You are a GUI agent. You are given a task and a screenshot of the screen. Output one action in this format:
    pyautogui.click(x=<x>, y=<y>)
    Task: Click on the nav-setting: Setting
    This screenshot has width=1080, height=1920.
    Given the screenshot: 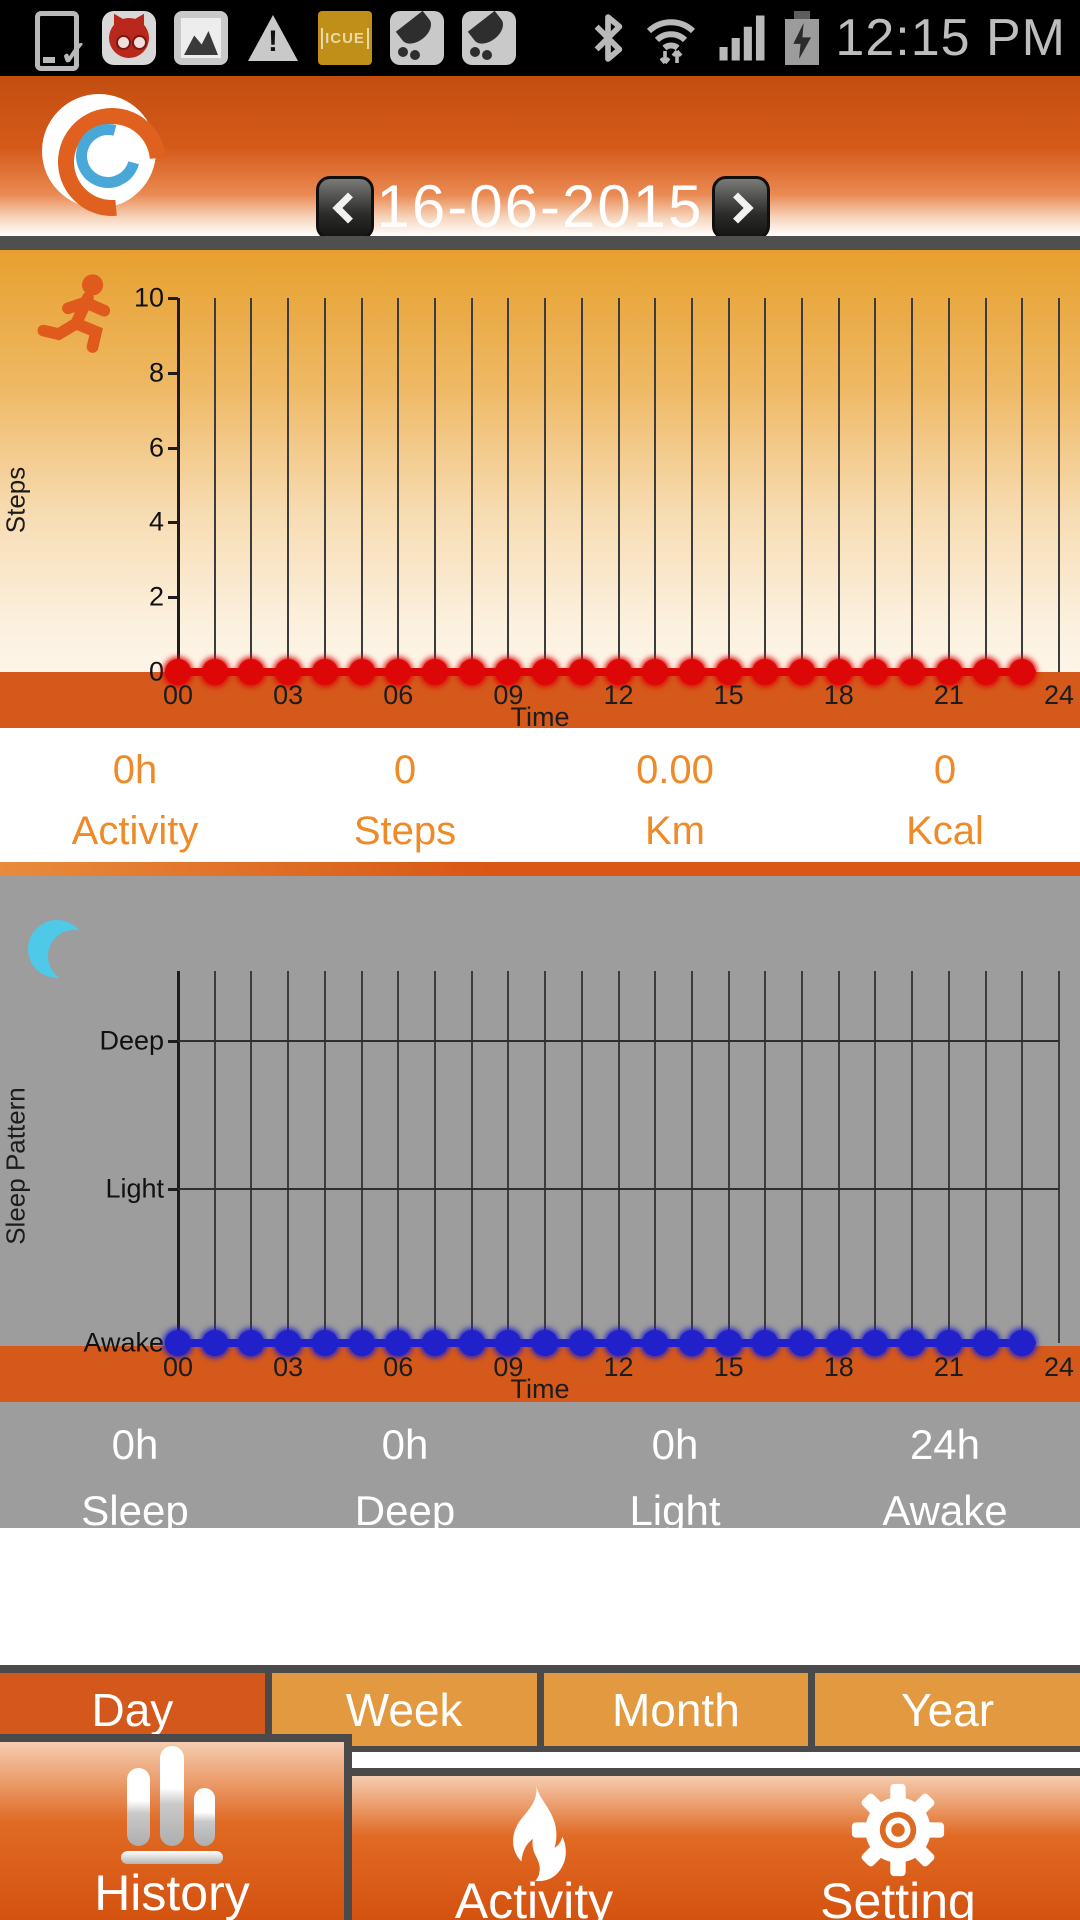 What is the action you would take?
    pyautogui.click(x=898, y=1848)
    